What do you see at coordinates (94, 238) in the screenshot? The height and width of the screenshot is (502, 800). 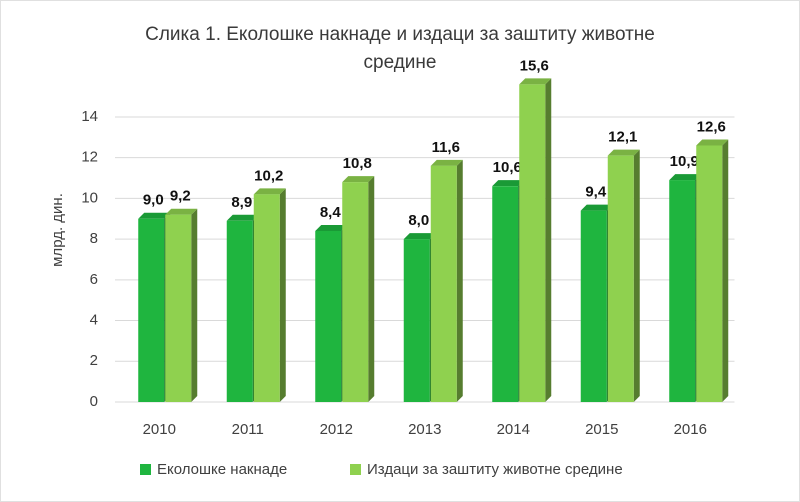 I see `y-tick-label: 8` at bounding box center [94, 238].